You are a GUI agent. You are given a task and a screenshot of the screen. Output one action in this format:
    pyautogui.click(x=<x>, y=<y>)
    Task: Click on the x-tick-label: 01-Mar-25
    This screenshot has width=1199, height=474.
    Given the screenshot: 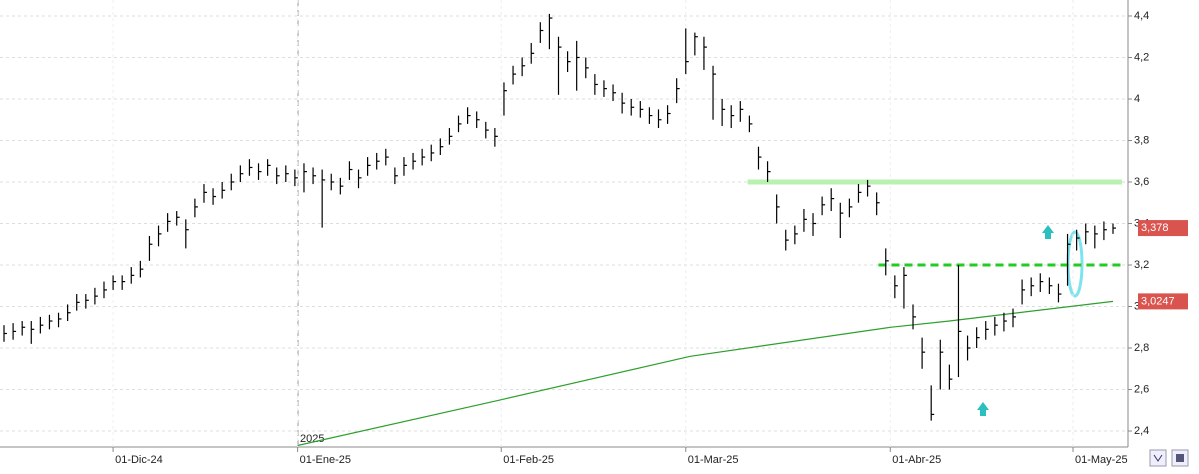 What is the action you would take?
    pyautogui.click(x=713, y=460)
    